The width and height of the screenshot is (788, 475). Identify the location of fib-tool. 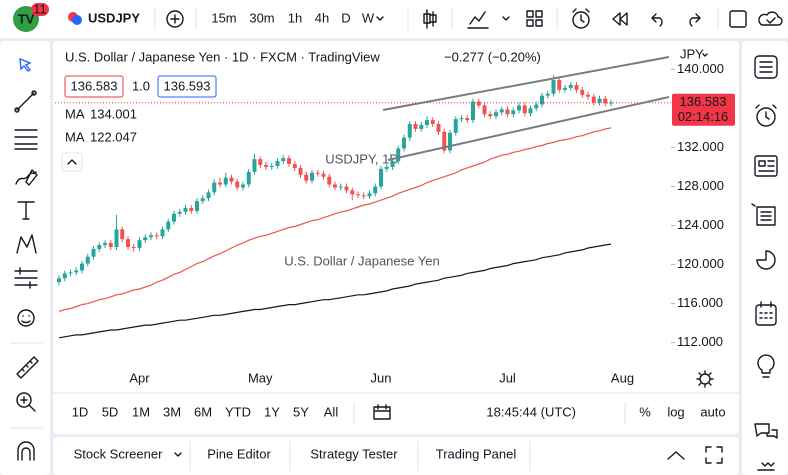
(26, 139).